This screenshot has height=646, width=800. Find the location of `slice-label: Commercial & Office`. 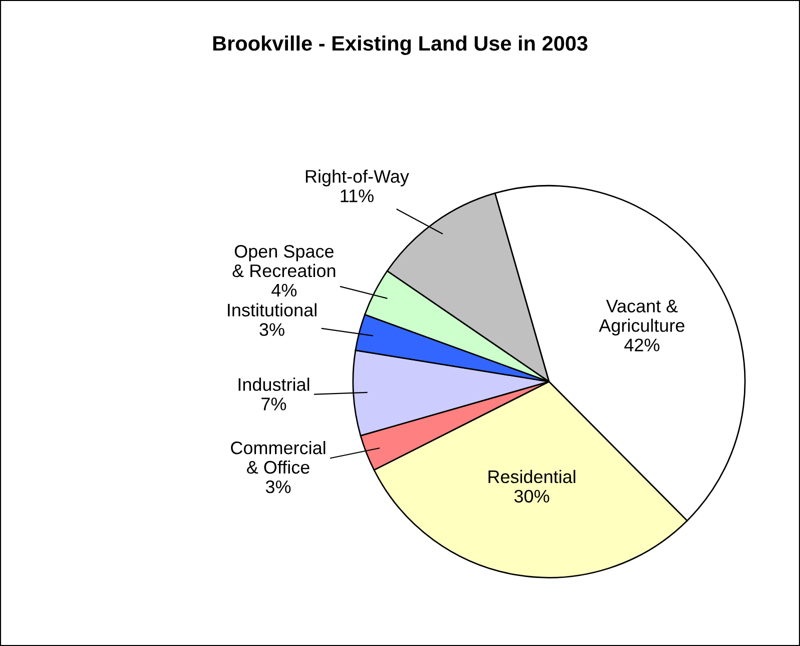

slice-label: Commercial & Office is located at coordinates (278, 457).